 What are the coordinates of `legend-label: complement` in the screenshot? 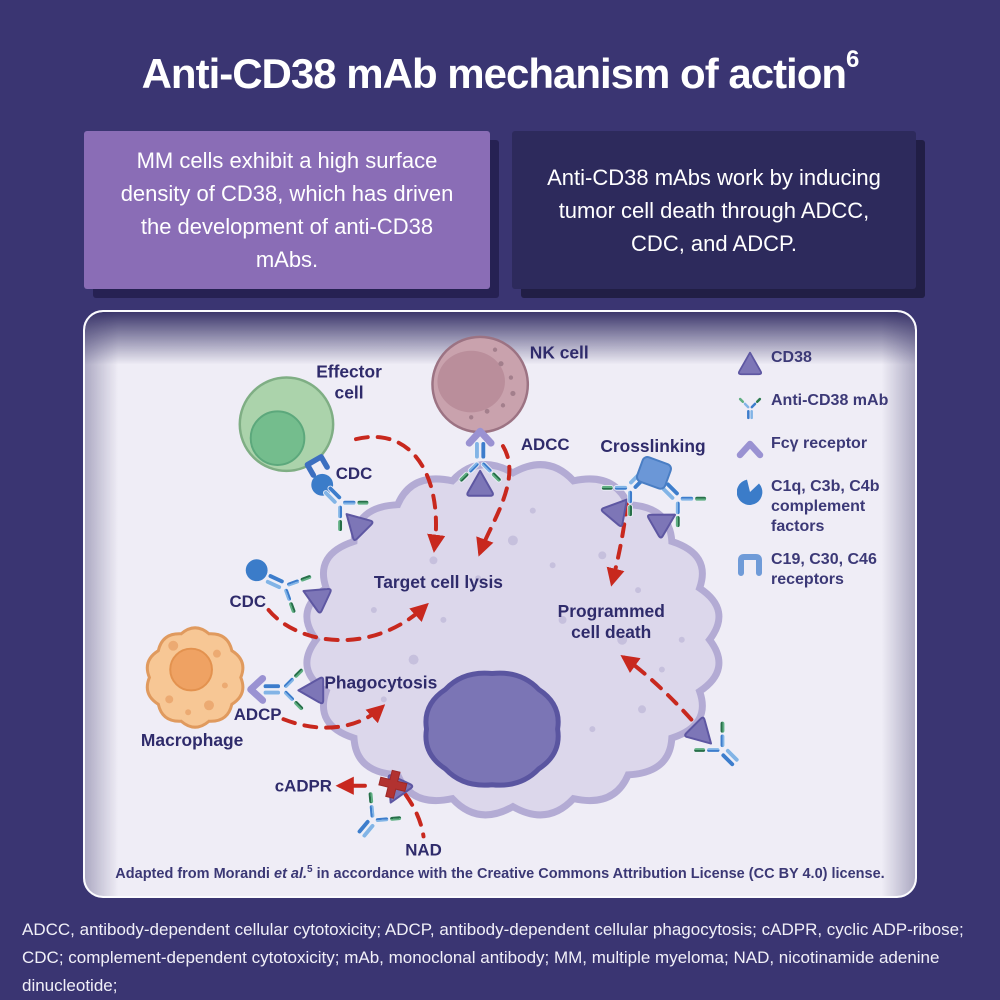 It's located at (818, 506).